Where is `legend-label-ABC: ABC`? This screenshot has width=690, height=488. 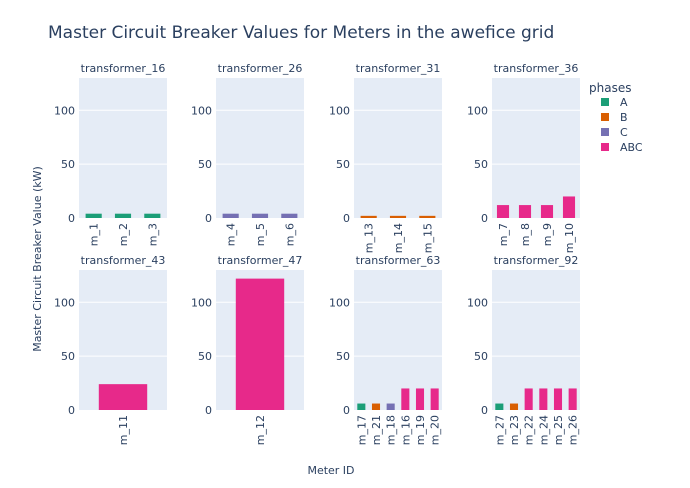 legend-label-ABC: ABC is located at coordinates (631, 147).